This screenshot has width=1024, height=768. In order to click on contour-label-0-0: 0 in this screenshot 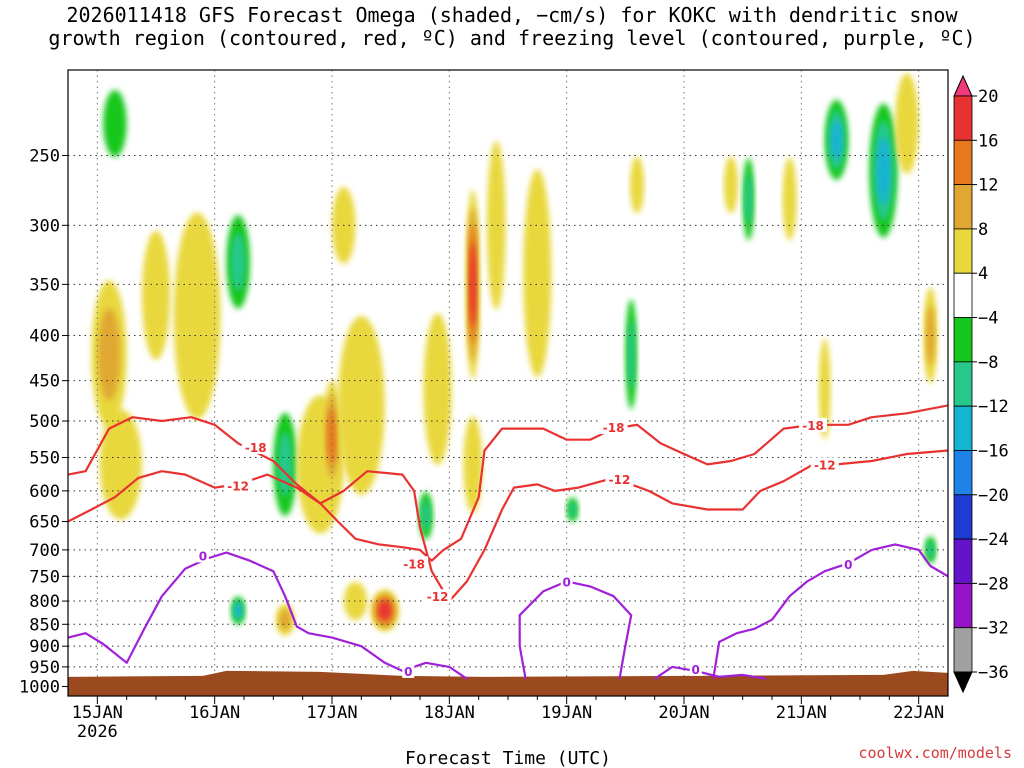, I will do `click(203, 556)`.